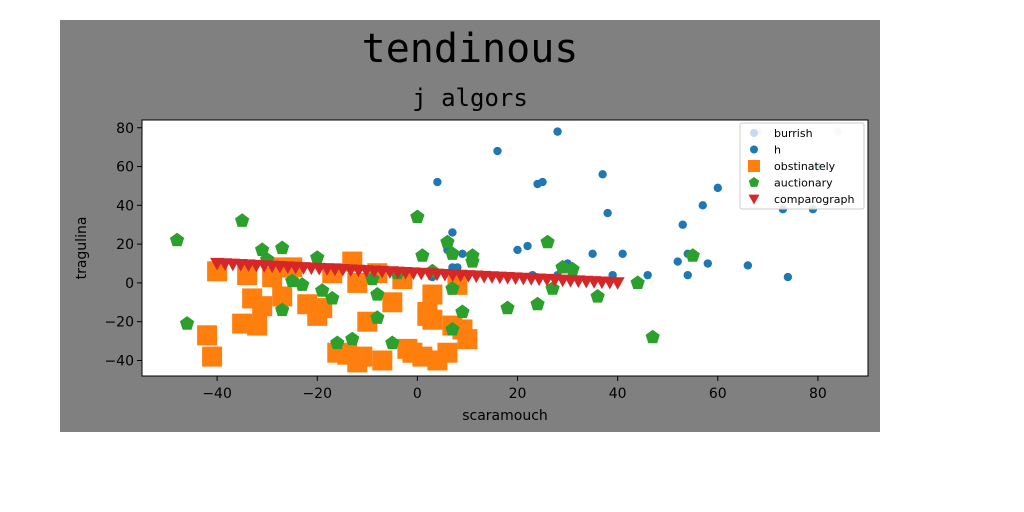 This screenshot has height=512, width=1024. What do you see at coordinates (129, 284) in the screenshot?
I see `y-tick-label: 0` at bounding box center [129, 284].